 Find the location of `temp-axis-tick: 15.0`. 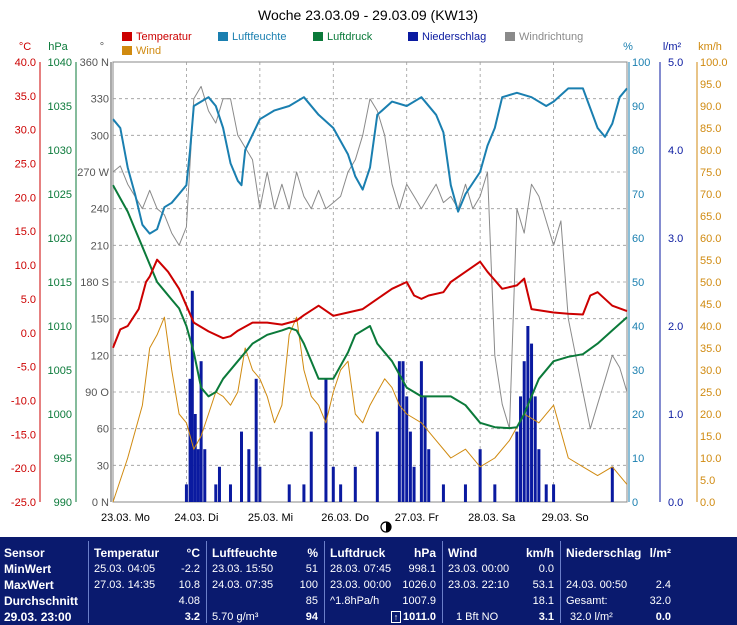

temp-axis-tick: 15.0 is located at coordinates (25, 232).